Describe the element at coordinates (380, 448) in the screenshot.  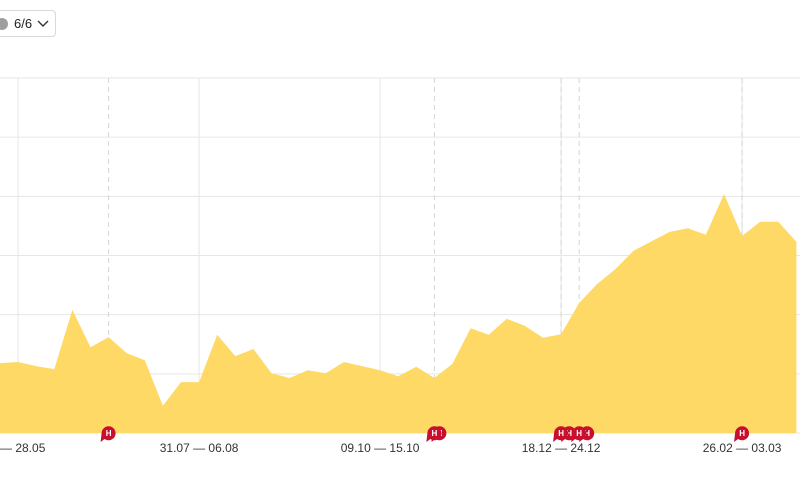
I see `x-tick-label: 09.10 — 15.10` at that location.